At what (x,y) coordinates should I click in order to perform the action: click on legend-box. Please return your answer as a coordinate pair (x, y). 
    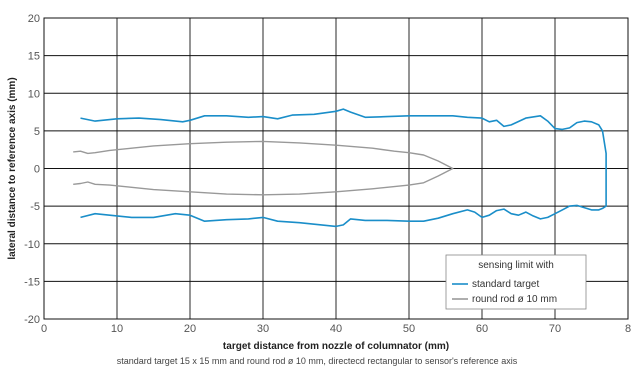
    Looking at the image, I should click on (516, 282).